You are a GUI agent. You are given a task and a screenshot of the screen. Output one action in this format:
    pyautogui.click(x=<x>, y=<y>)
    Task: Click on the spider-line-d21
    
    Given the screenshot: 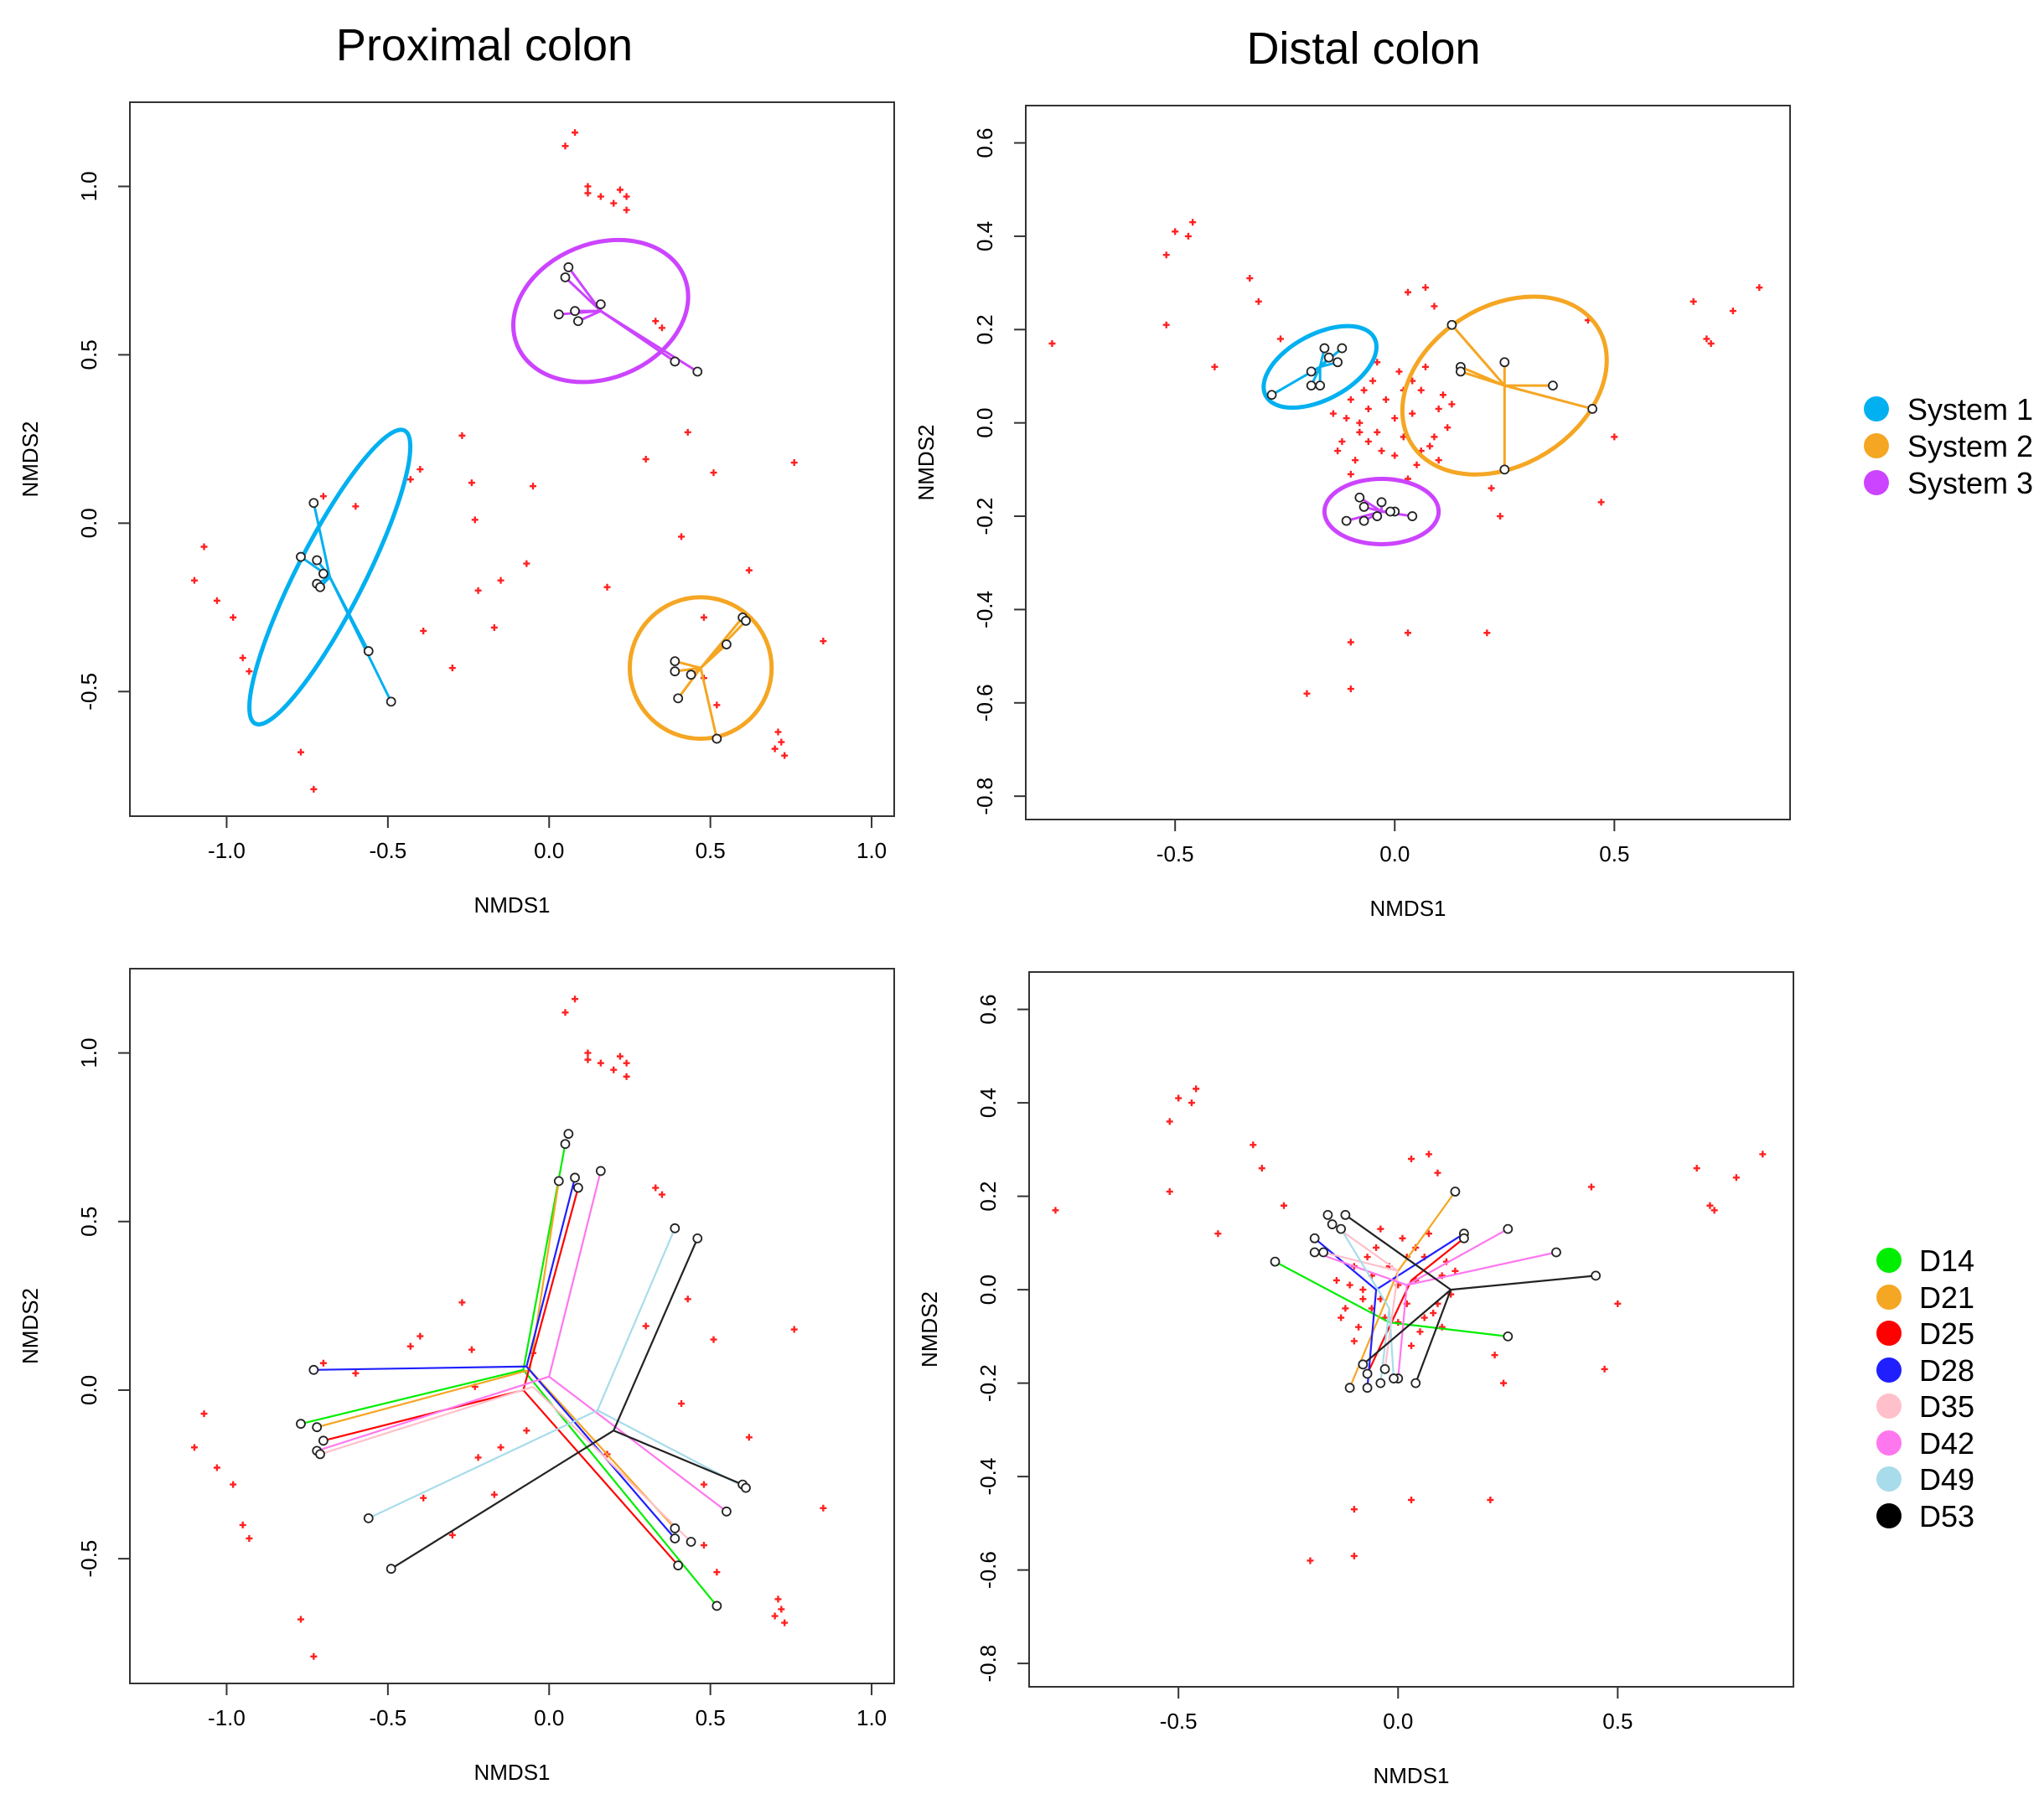 What is the action you would take?
    pyautogui.click(x=1374, y=1329)
    